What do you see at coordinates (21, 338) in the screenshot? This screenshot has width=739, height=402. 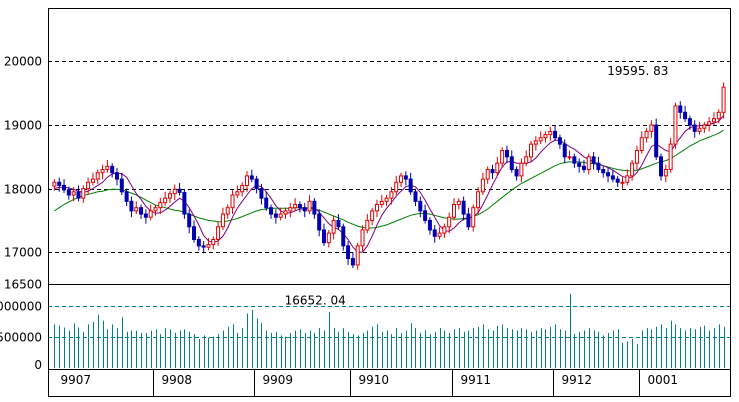 I see `volume-tick-label: 500000` at bounding box center [21, 338].